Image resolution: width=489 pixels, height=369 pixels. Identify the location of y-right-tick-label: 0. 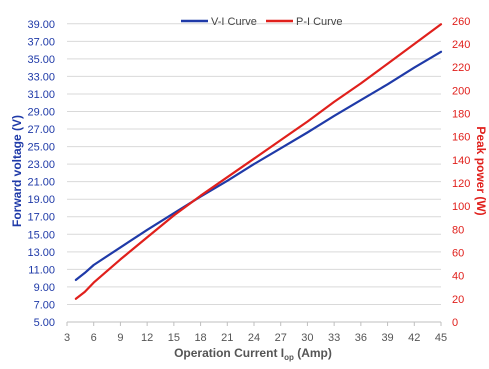
(455, 323).